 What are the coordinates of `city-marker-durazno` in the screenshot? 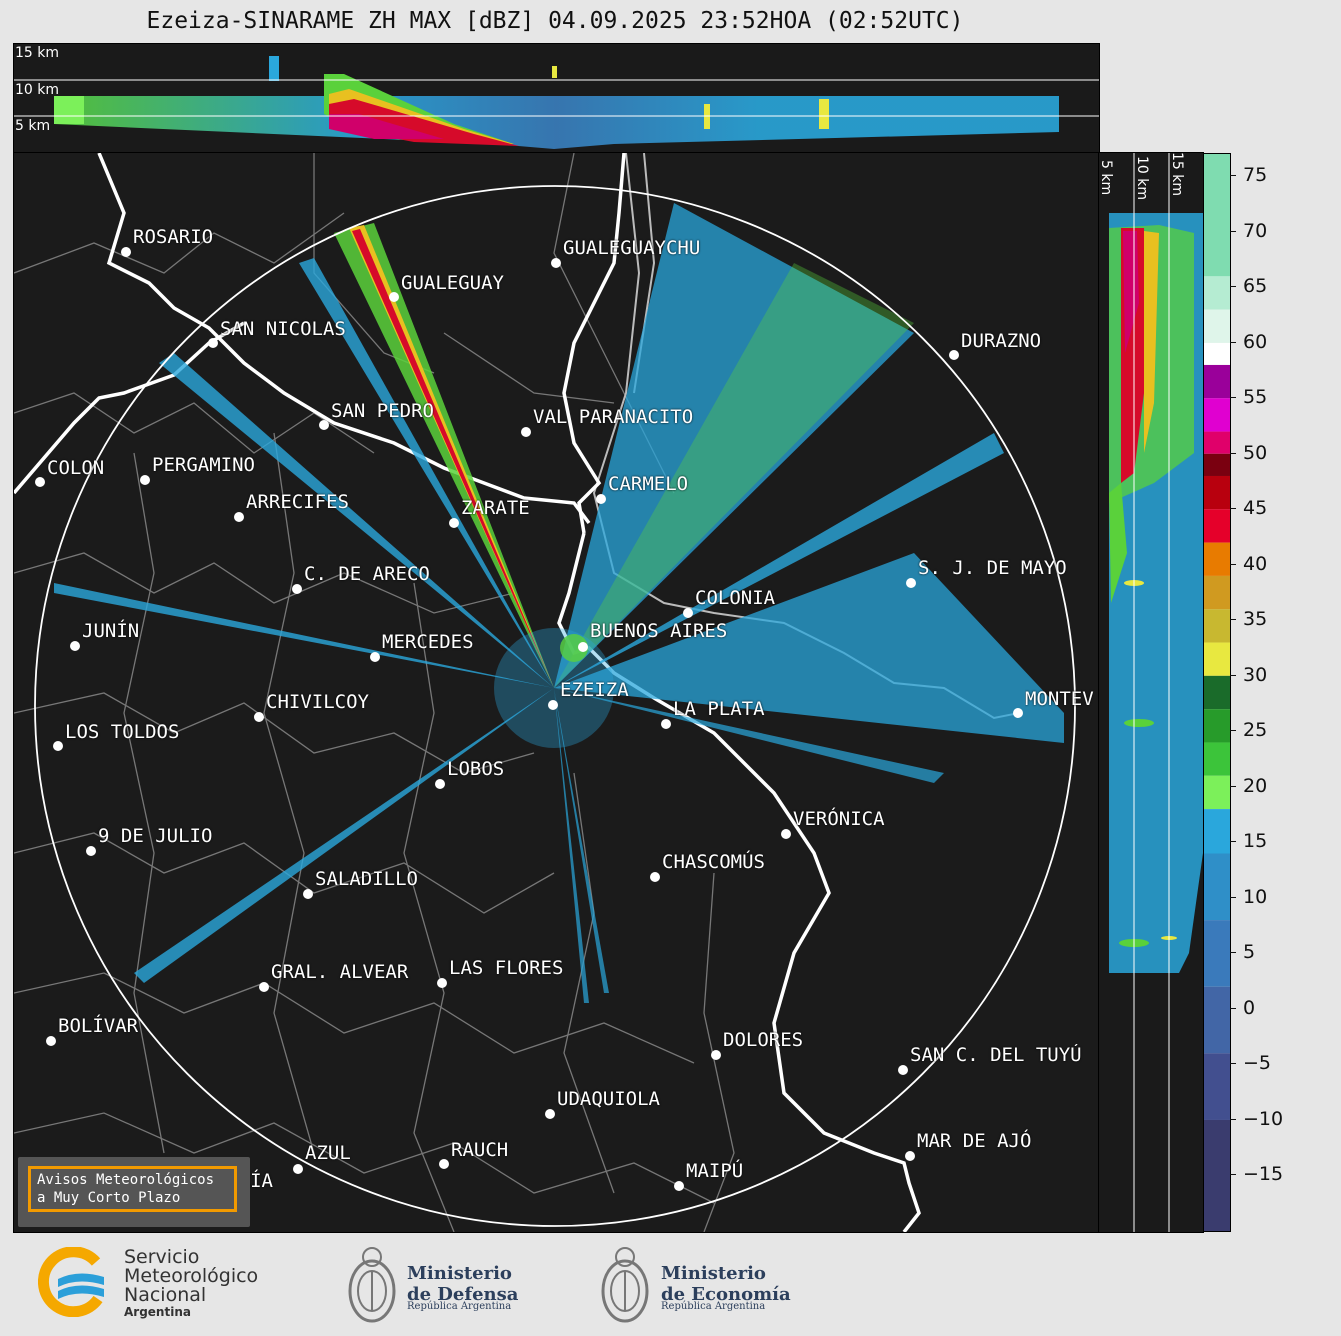 It's located at (954, 355).